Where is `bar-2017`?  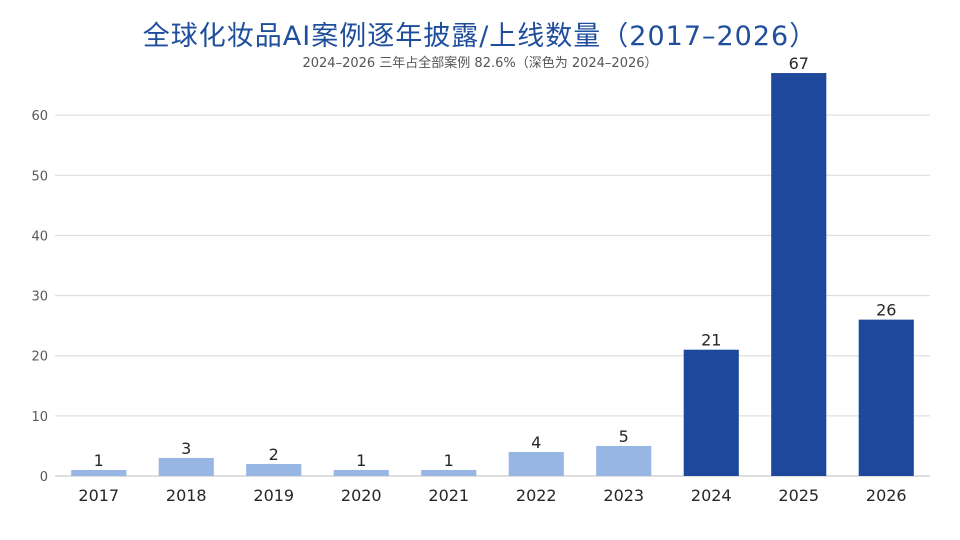
bar-2017 is located at coordinates (99, 472).